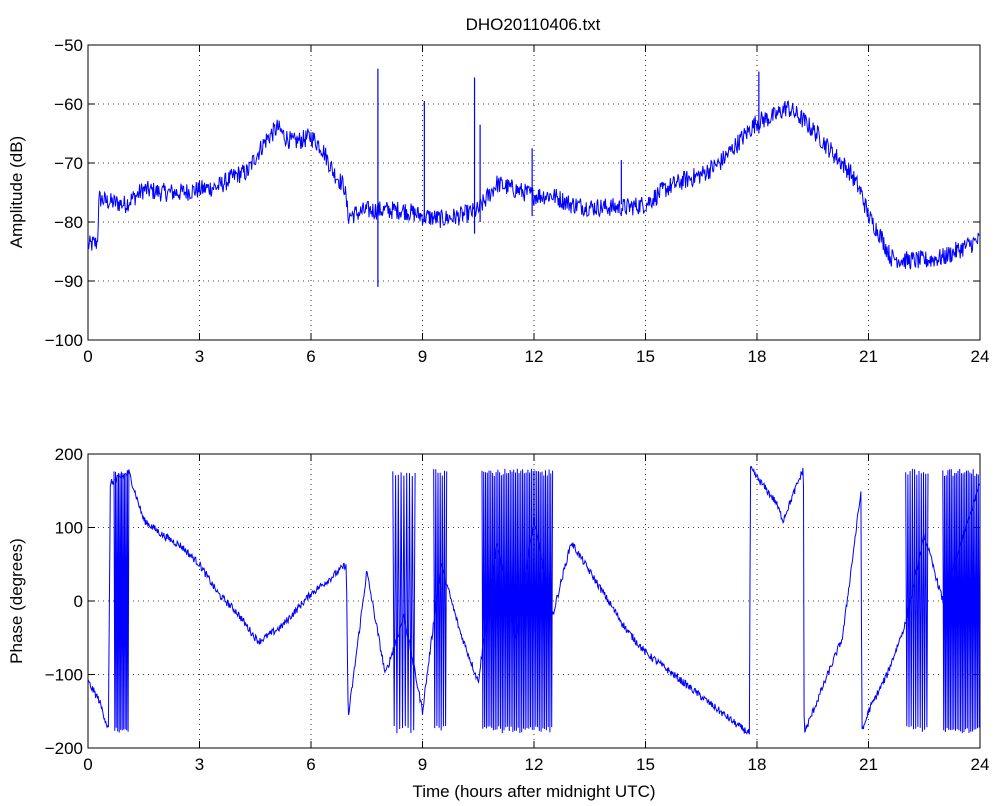 This screenshot has height=806, width=998. What do you see at coordinates (68, 163) in the screenshot?
I see `y-tick-label: −70` at bounding box center [68, 163].